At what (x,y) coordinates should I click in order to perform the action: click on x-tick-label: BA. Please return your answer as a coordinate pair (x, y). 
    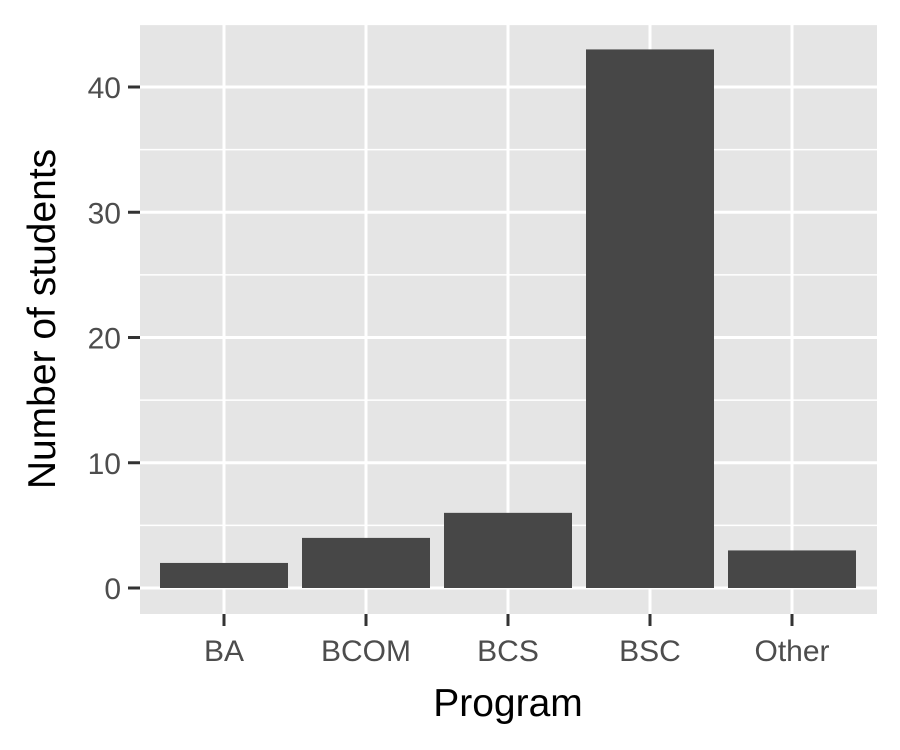
    Looking at the image, I should click on (224, 651).